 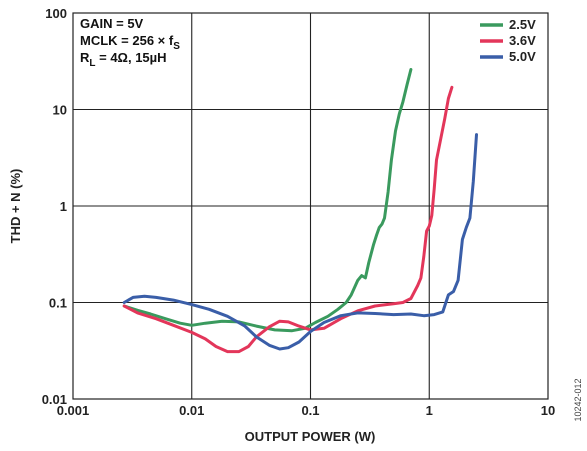 I want to click on annotation-rl: RL = 4Ω, 15µH, so click(x=123, y=59).